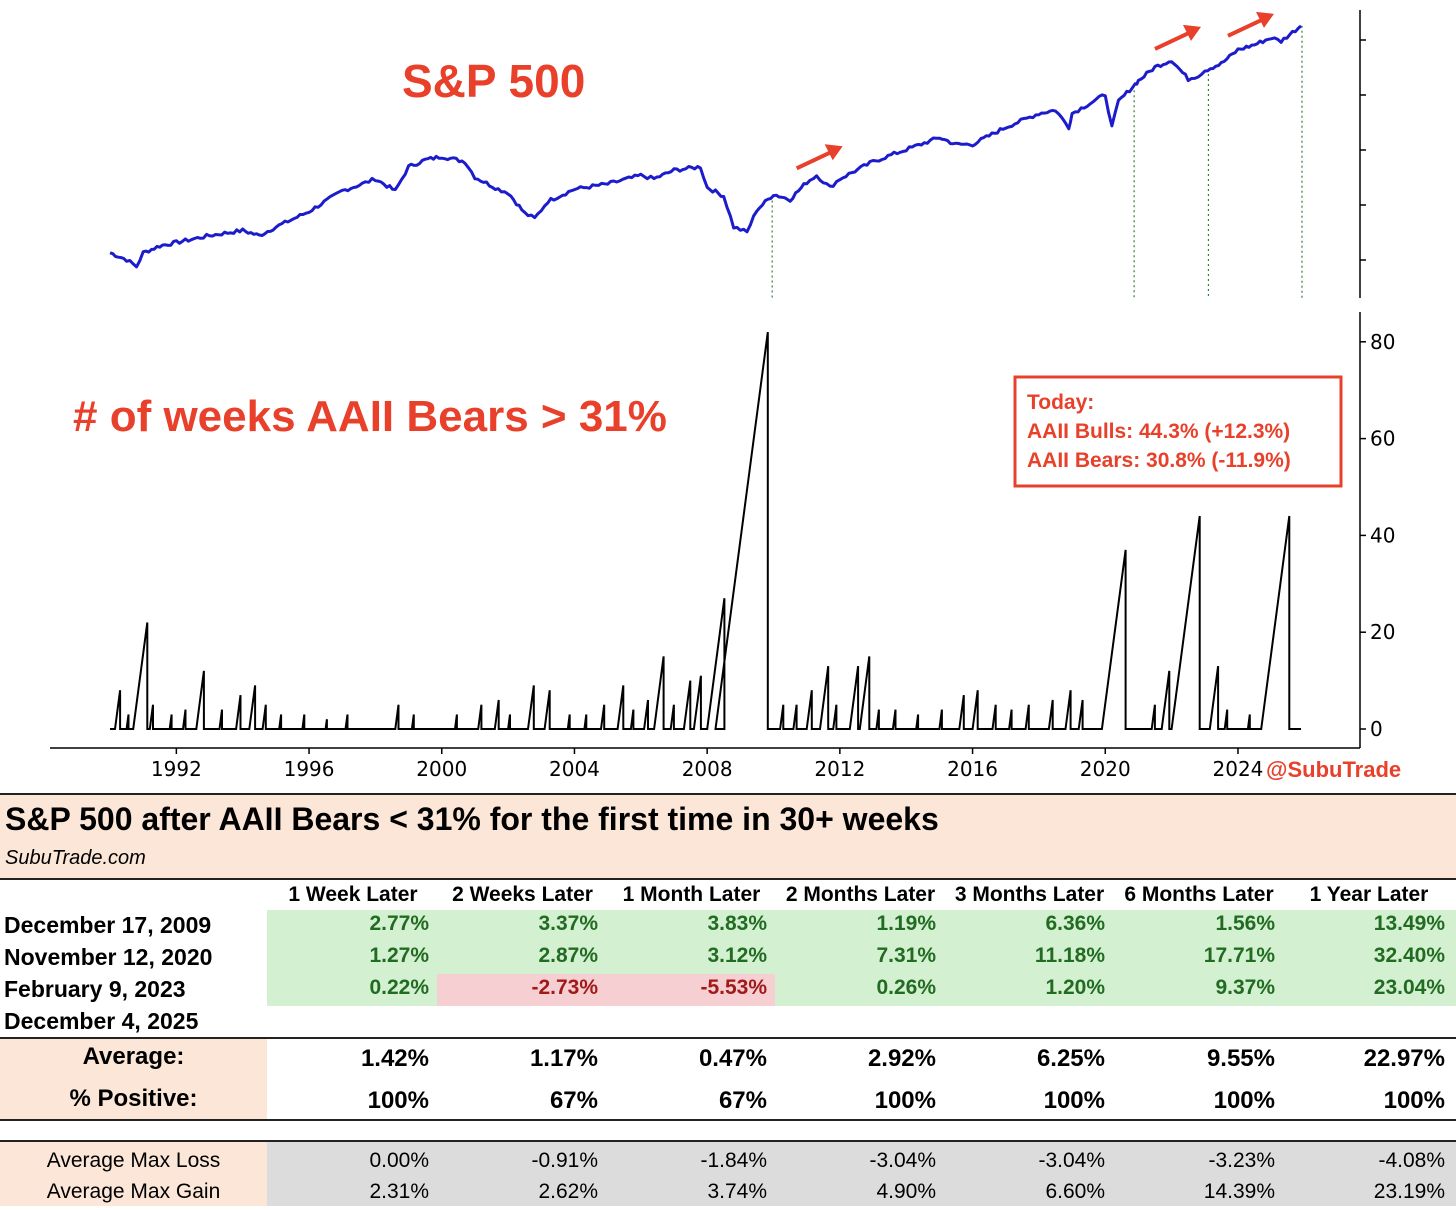 This screenshot has width=1456, height=1210. Describe the element at coordinates (732, 1058) in the screenshot. I see `average-value: 0.47%` at that location.